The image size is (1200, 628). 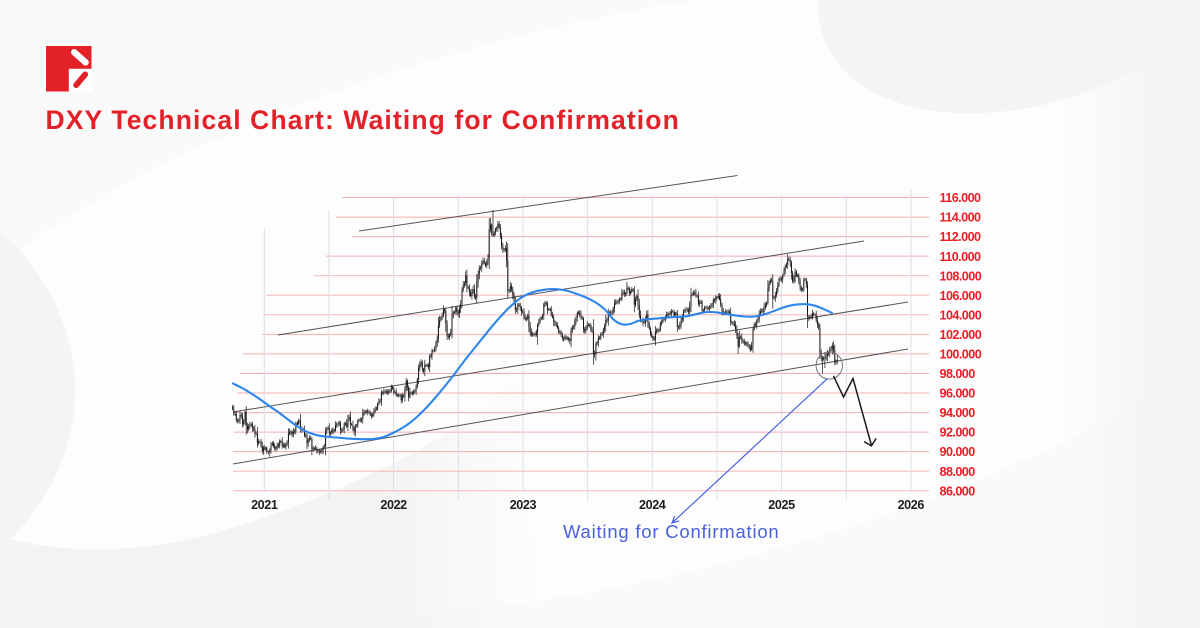 What do you see at coordinates (781, 505) in the screenshot?
I see `svg-text: 2025` at bounding box center [781, 505].